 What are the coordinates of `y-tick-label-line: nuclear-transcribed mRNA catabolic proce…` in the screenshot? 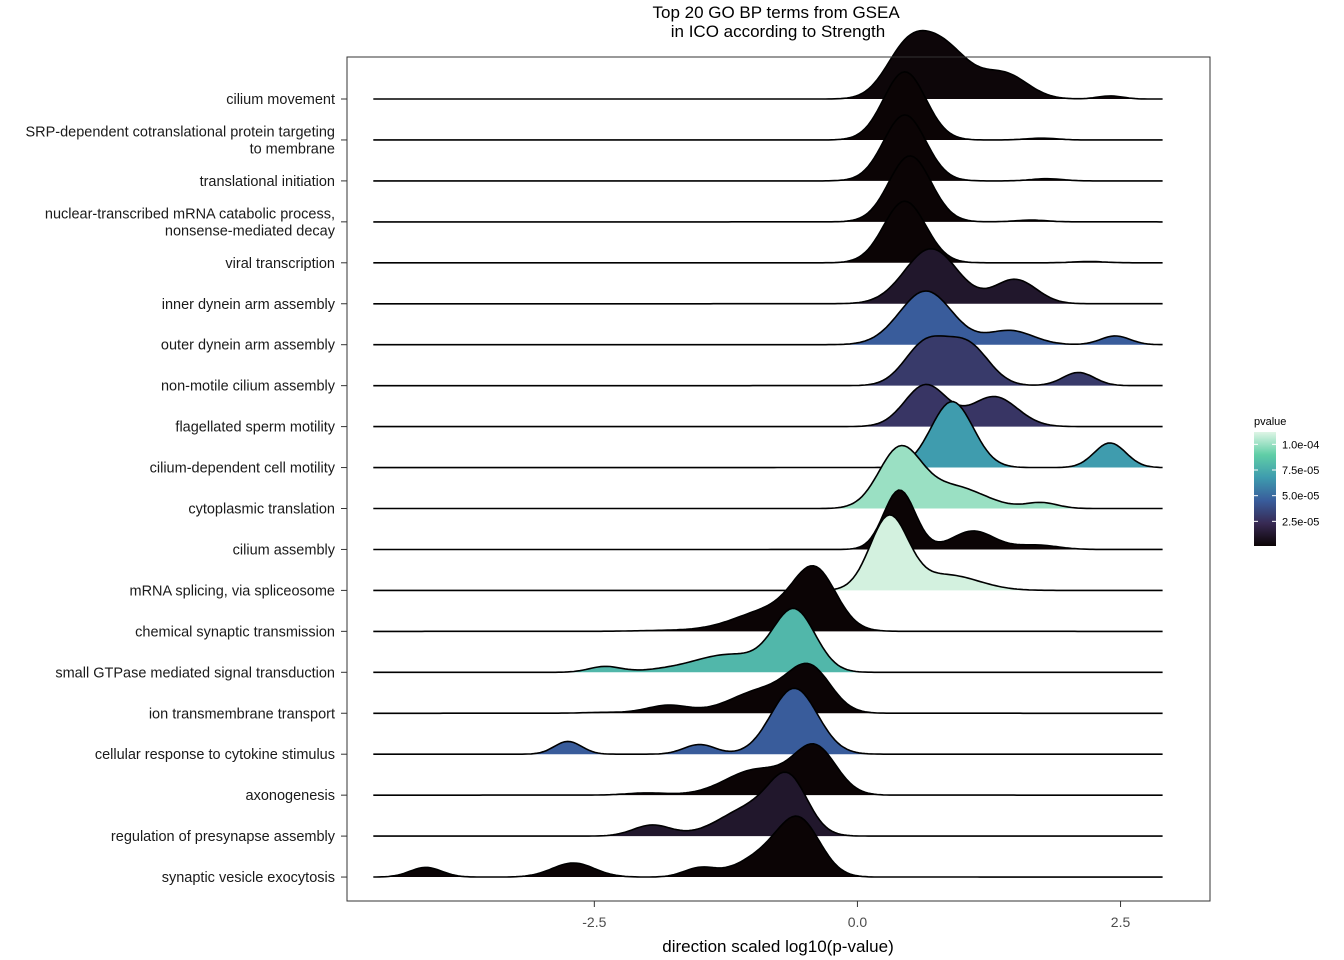 It's located at (190, 214).